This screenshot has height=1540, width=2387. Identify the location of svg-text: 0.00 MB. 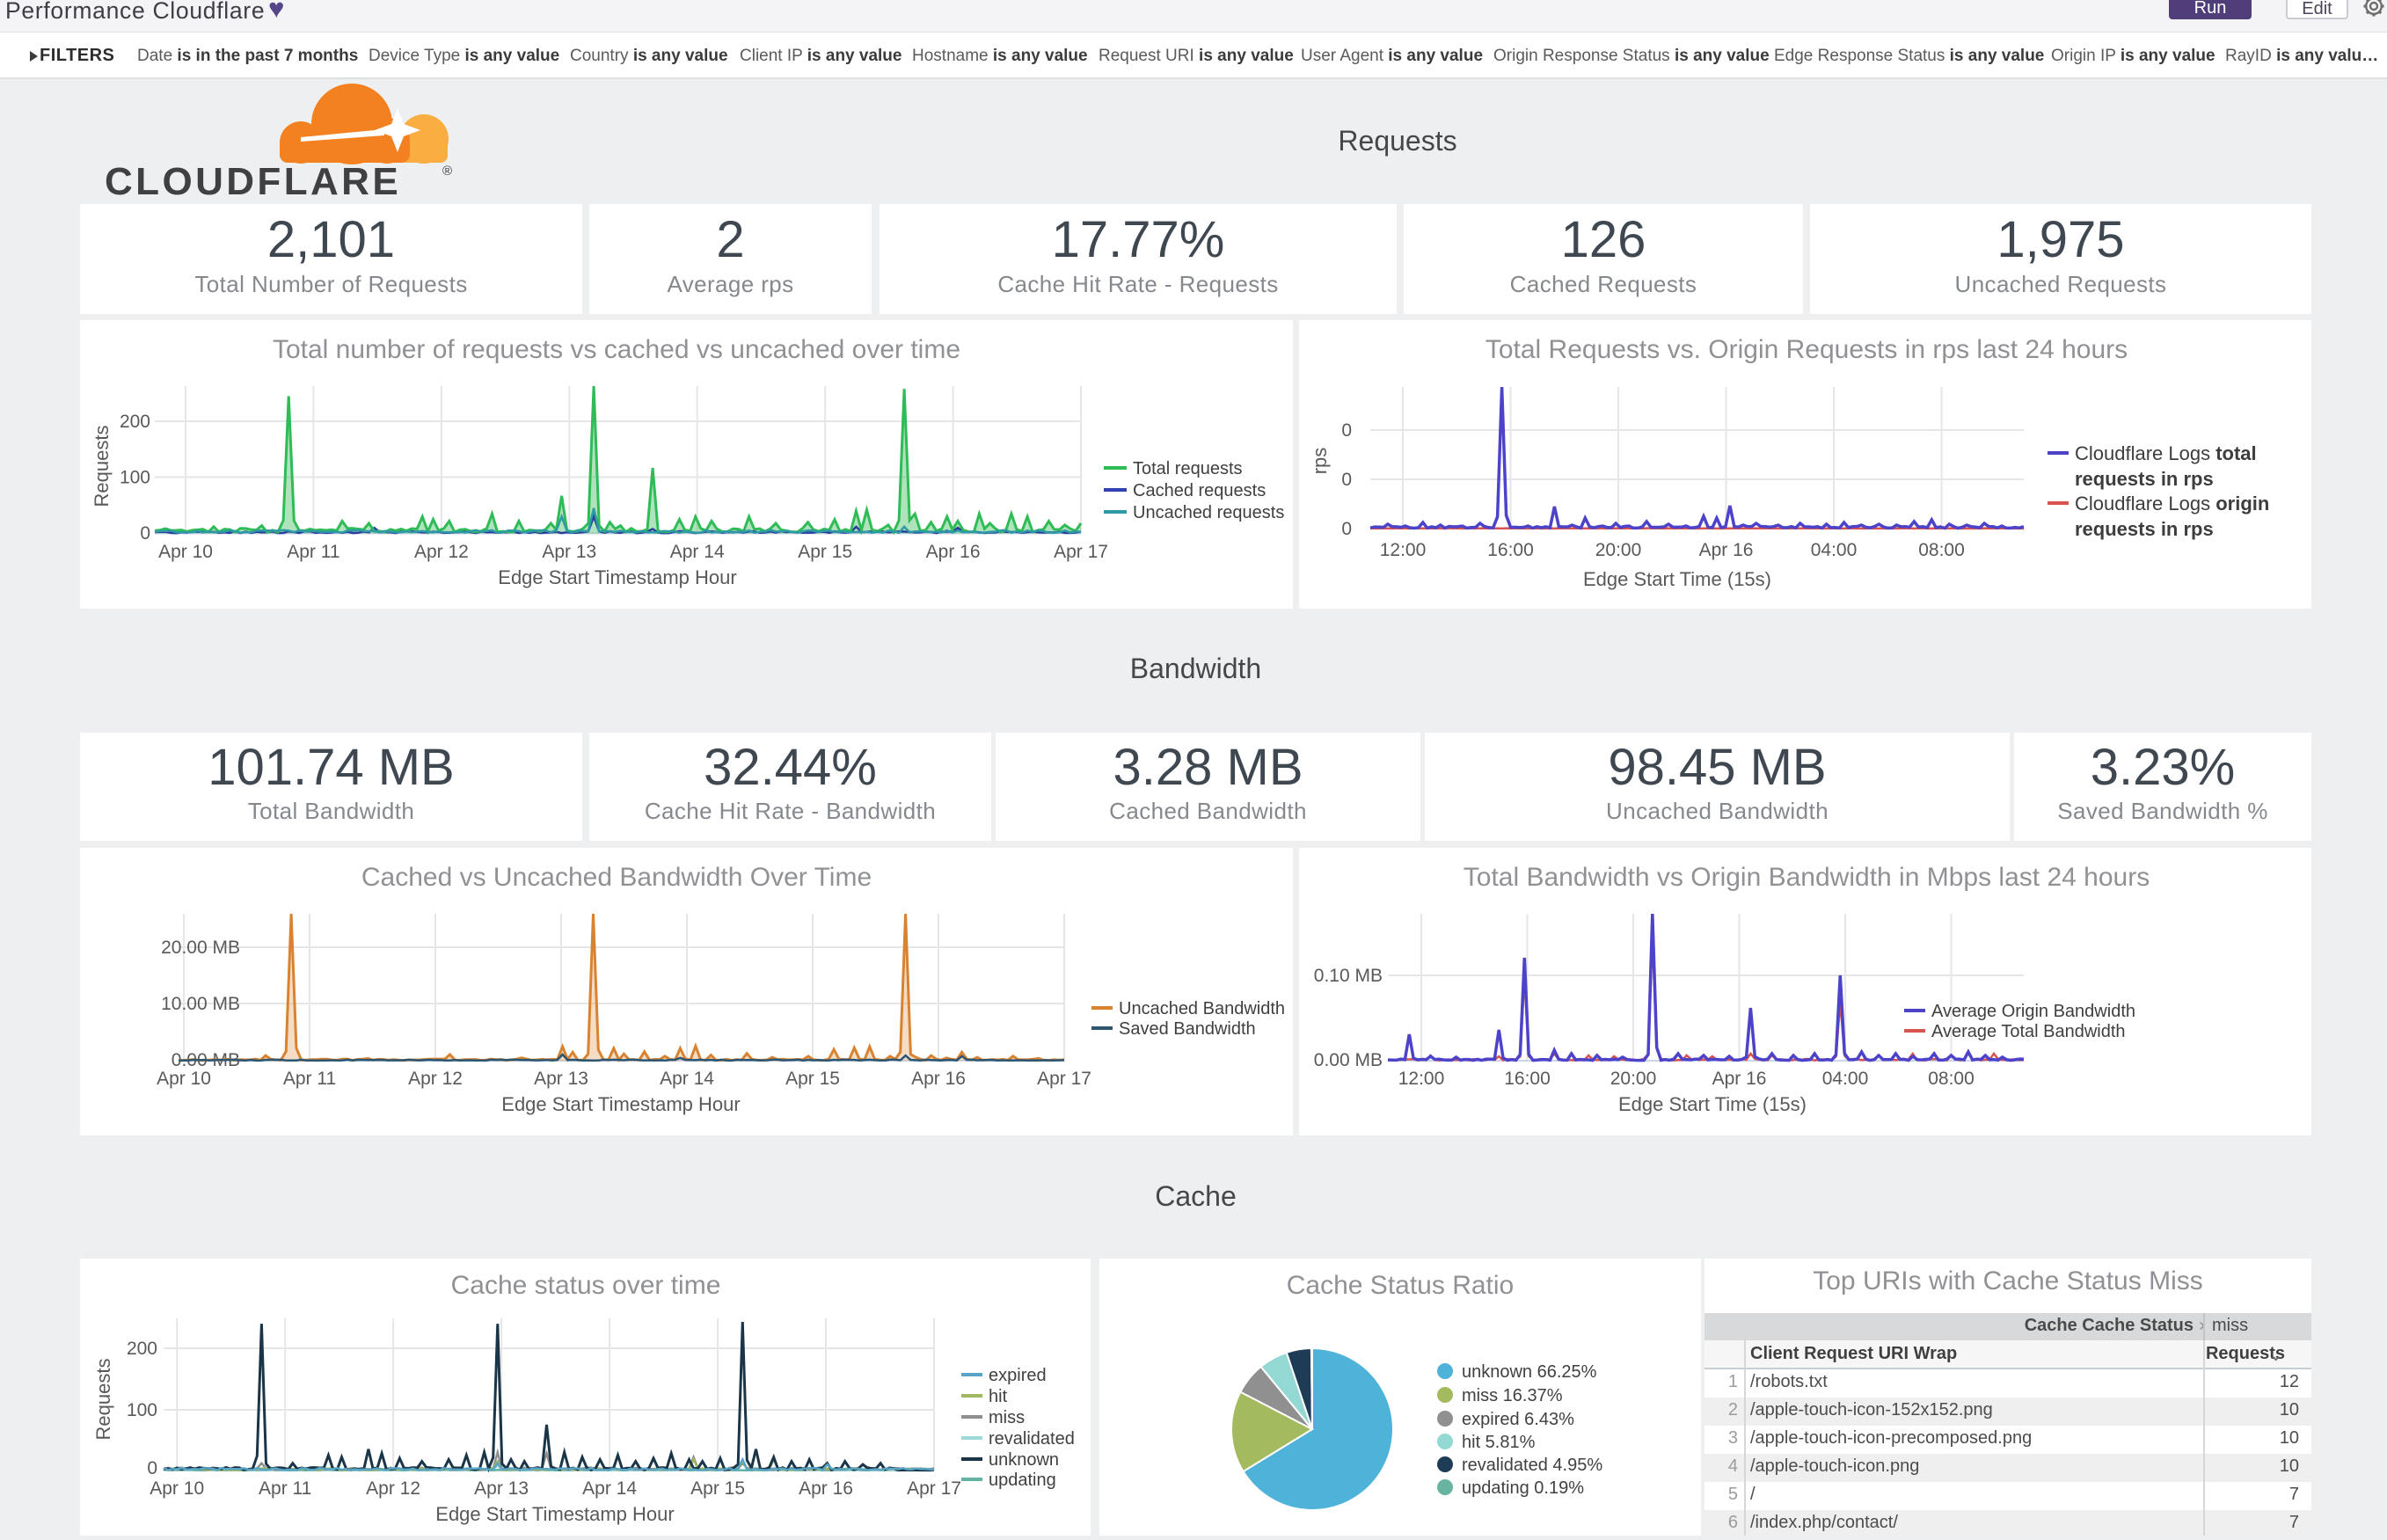
(1348, 1060).